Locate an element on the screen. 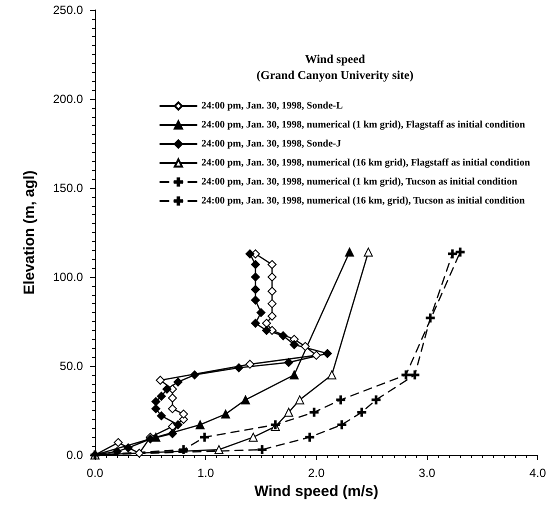 This screenshot has height=513, width=549. y-tick-label: 0.0 is located at coordinates (75, 455).